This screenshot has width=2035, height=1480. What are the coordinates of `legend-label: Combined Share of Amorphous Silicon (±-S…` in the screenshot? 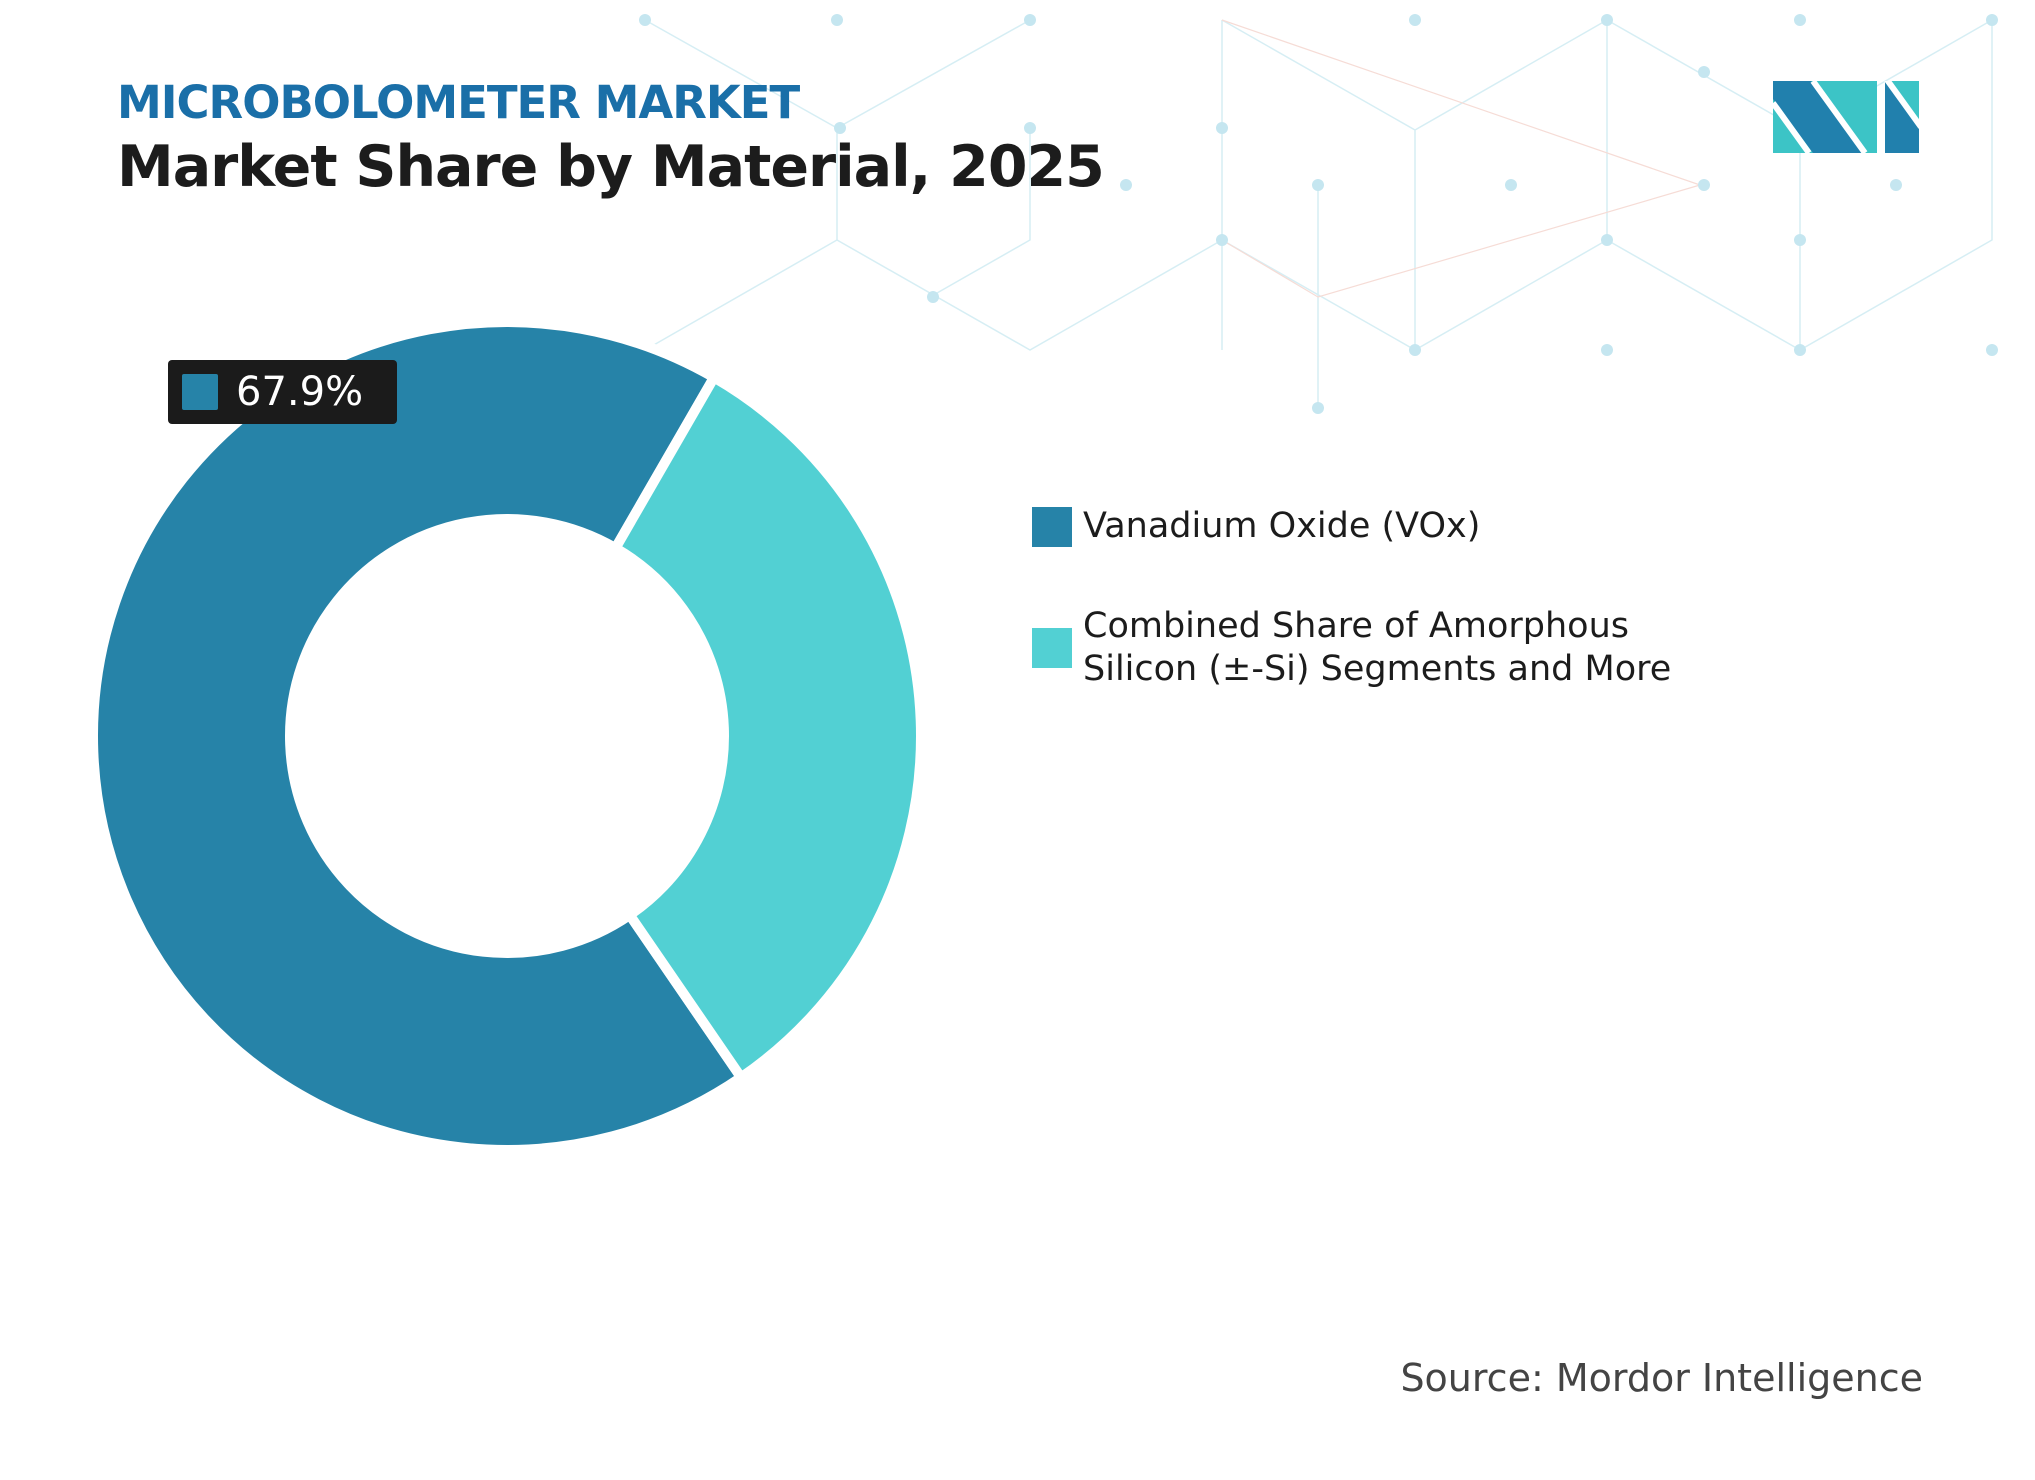 It's located at (1377, 647).